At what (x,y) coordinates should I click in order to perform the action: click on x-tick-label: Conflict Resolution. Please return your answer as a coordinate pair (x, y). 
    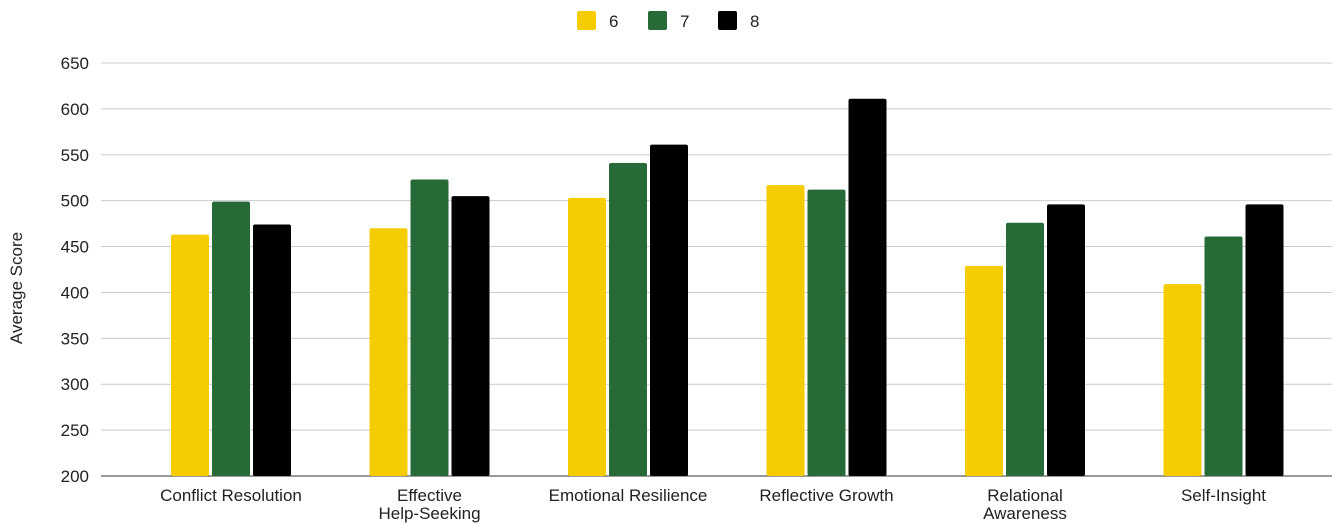
    Looking at the image, I should click on (231, 495).